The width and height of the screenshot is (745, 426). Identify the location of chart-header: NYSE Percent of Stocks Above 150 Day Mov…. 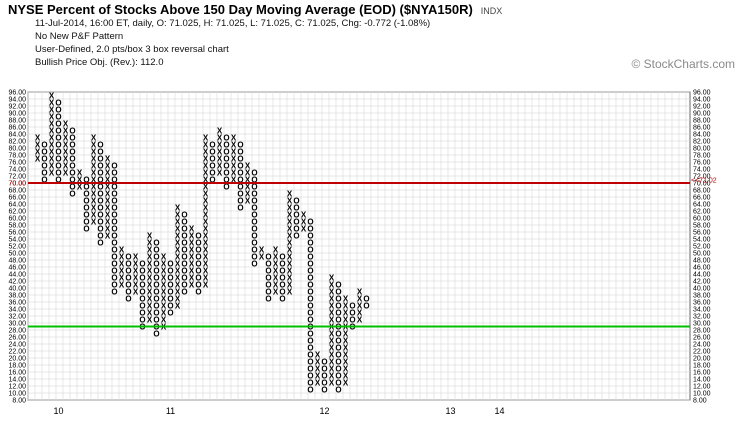
(288, 35).